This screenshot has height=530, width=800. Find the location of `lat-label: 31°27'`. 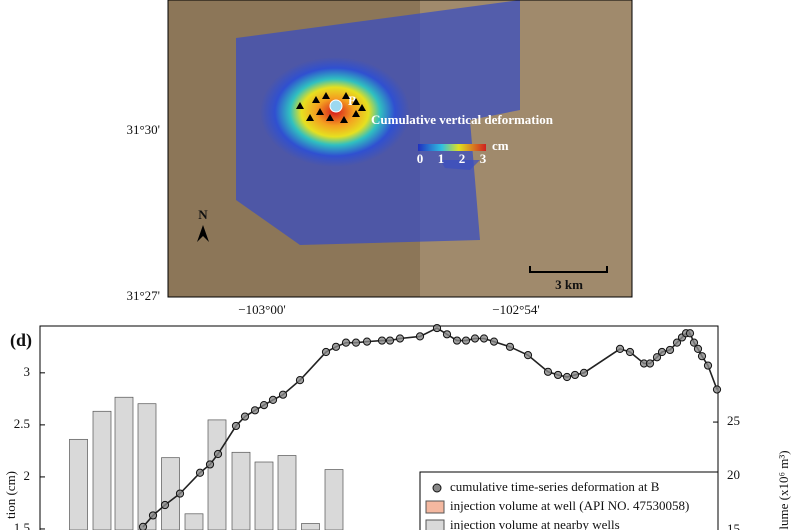

lat-label: 31°27' is located at coordinates (143, 295).